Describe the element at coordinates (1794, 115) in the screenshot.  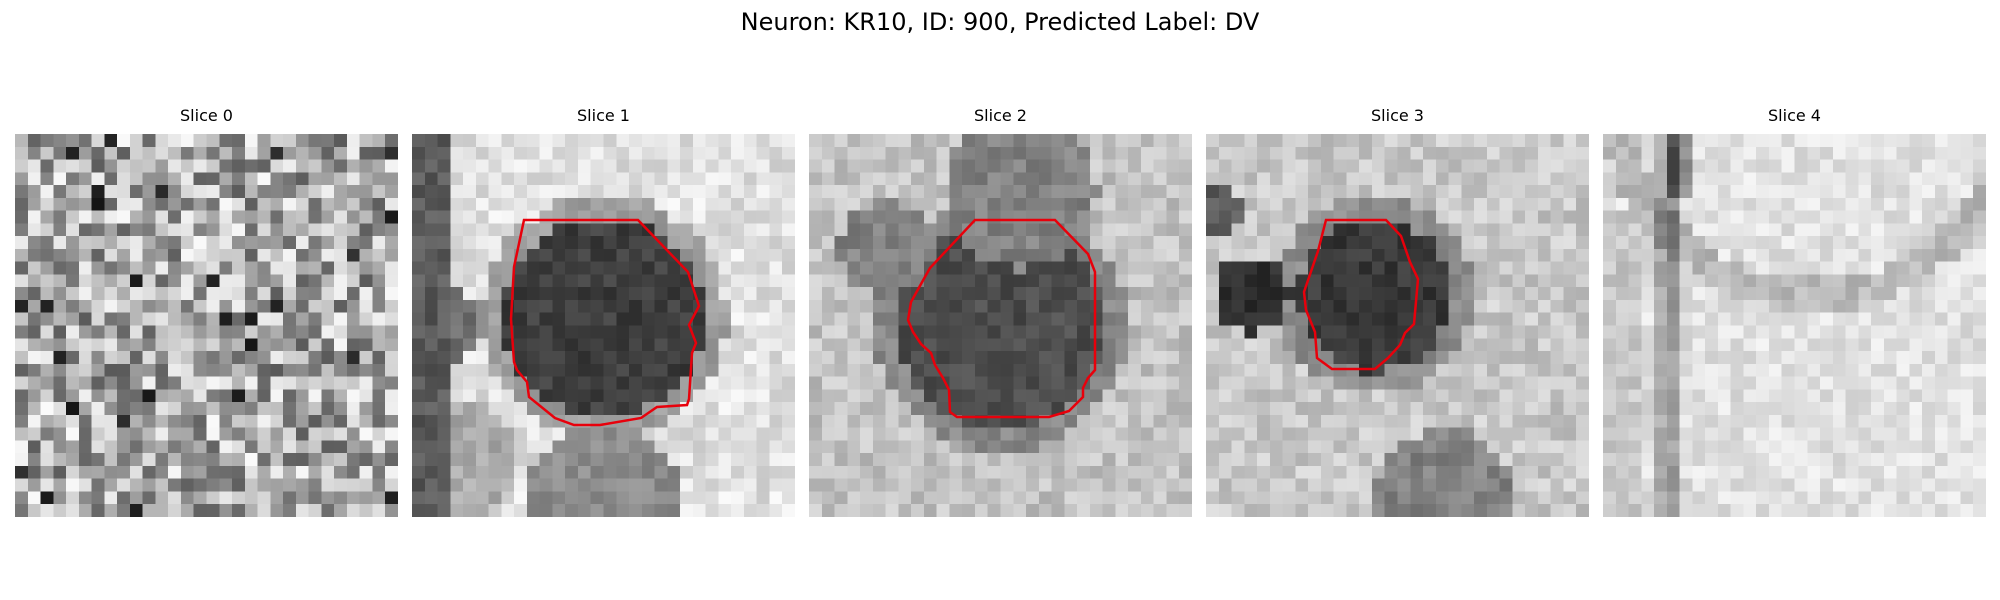
I see `slice-title-4: Slice 4` at that location.